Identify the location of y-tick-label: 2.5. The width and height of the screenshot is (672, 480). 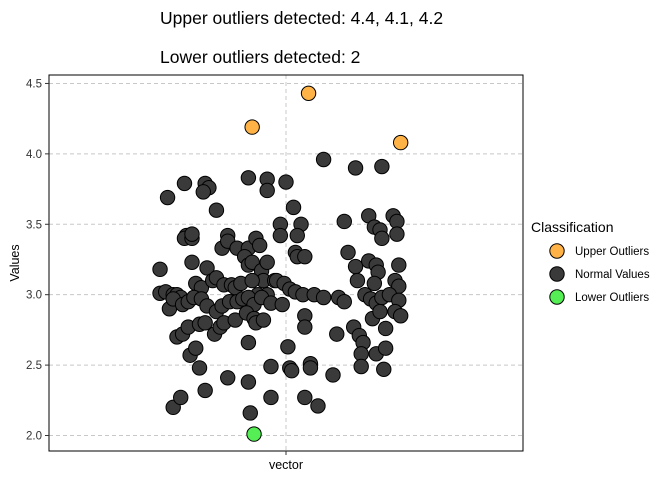
(34, 366).